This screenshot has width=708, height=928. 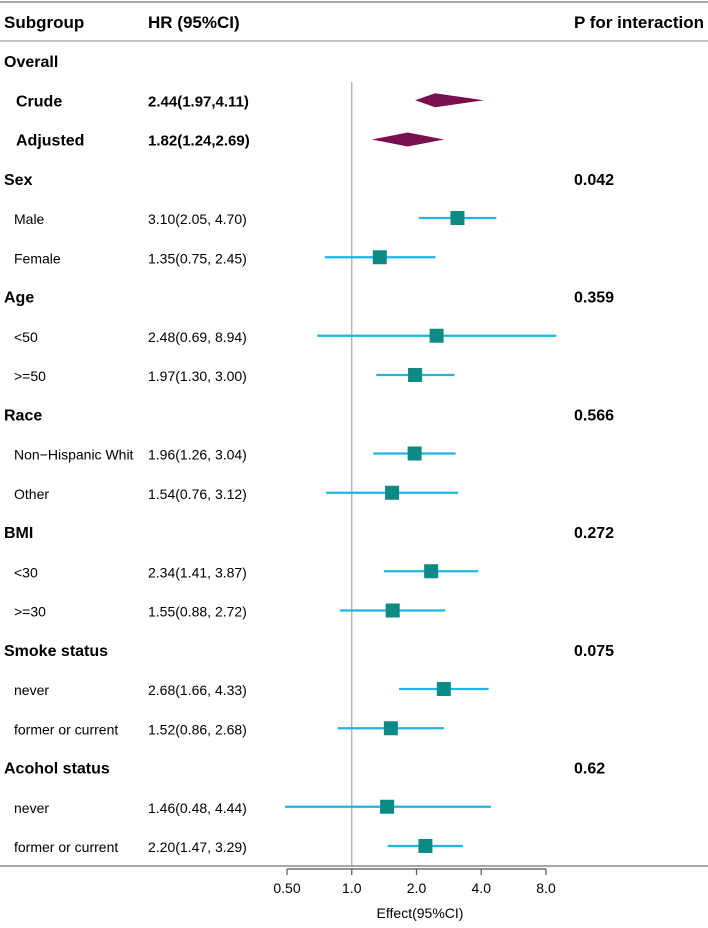 I want to click on subgroup-label: Female, so click(x=37, y=258).